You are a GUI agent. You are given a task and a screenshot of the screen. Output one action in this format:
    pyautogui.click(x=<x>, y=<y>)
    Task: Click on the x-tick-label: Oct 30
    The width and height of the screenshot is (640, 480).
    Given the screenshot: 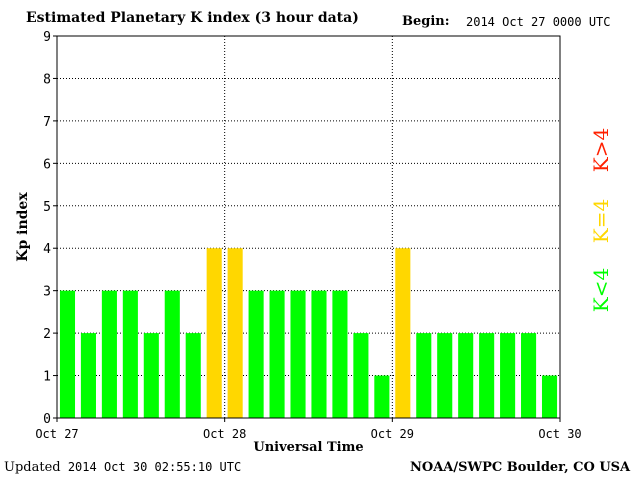 What is the action you would take?
    pyautogui.click(x=559, y=434)
    